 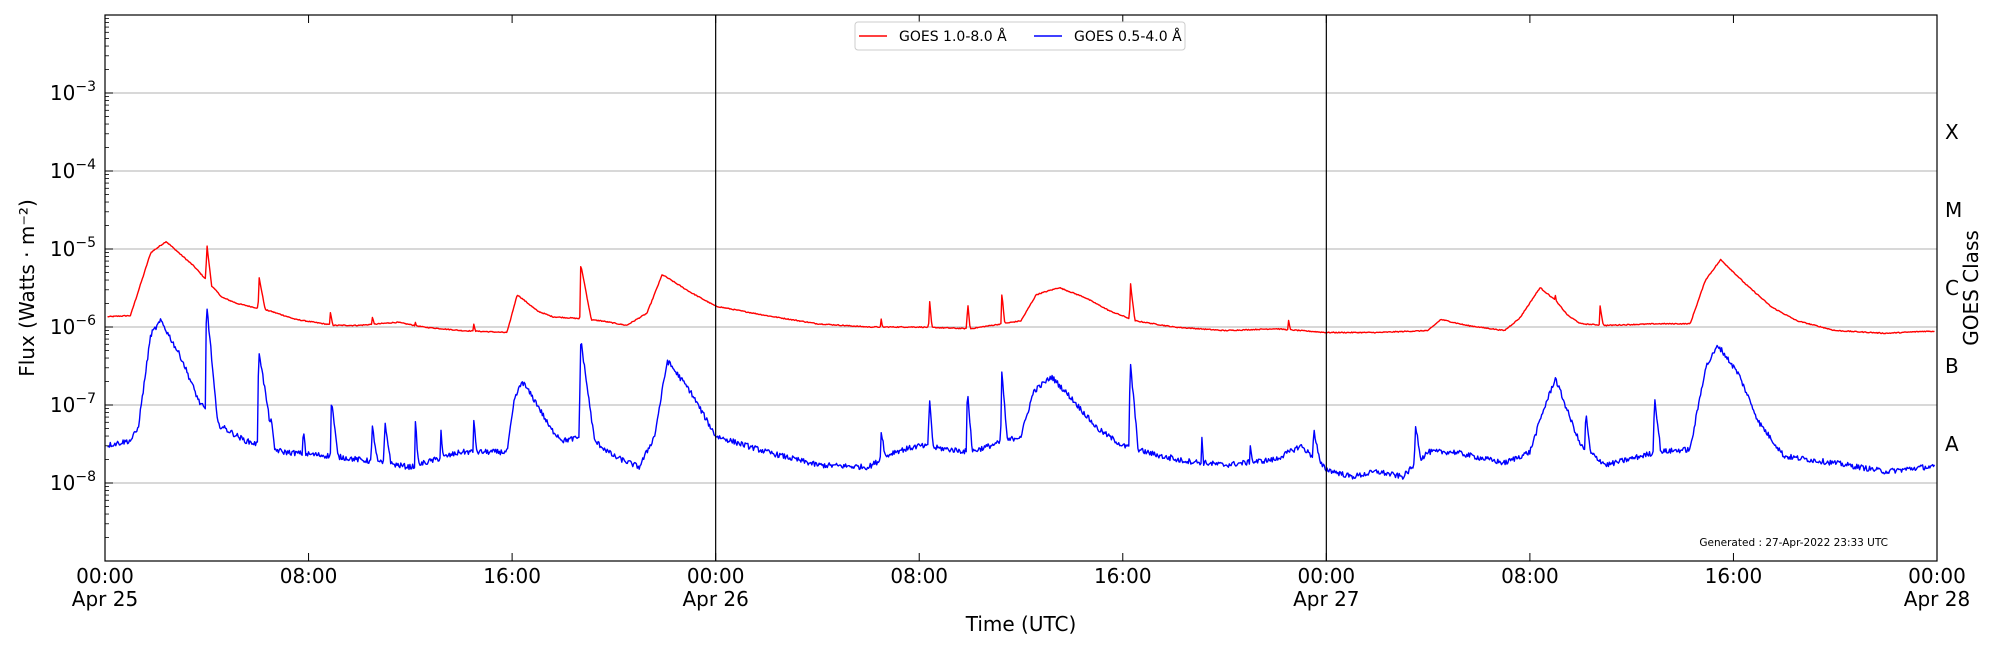 I want to click on x-tick-date-label: Apr 26, so click(x=715, y=599).